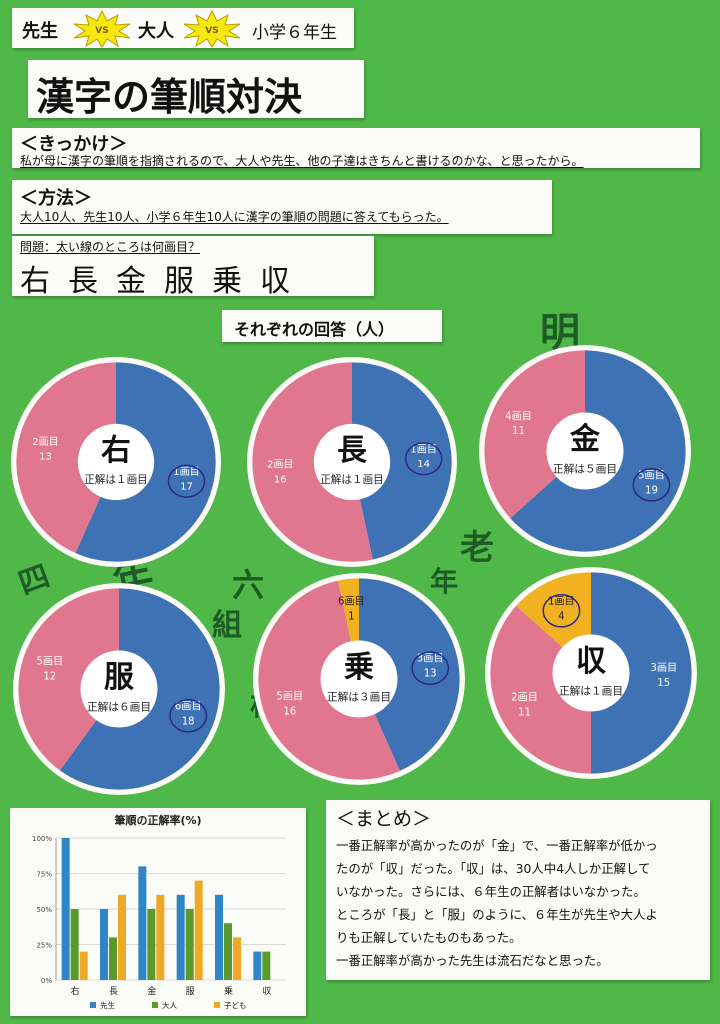 This screenshot has height=1024, width=720. Describe the element at coordinates (444, 581) in the screenshot. I see `background-calligraphy: 年` at that location.